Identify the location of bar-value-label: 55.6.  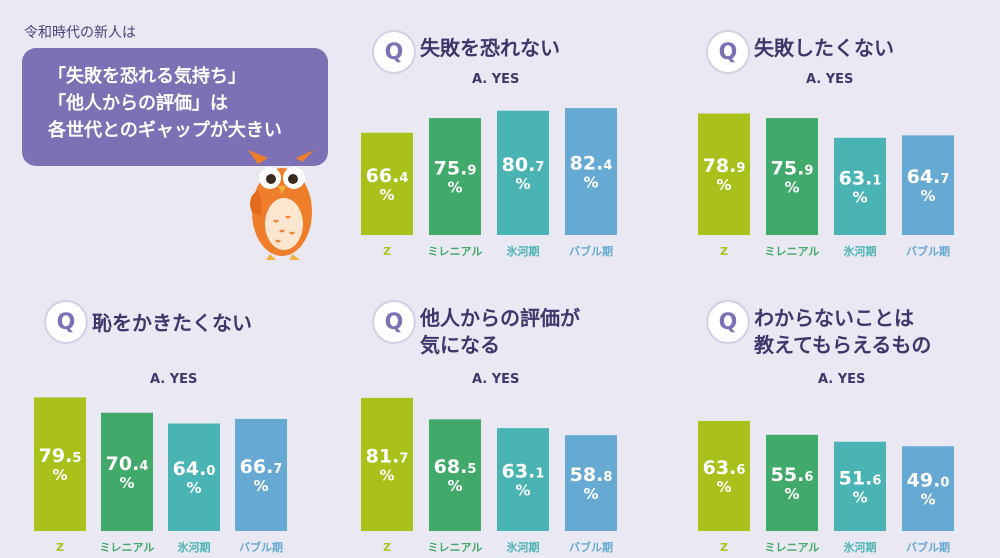
(792, 475).